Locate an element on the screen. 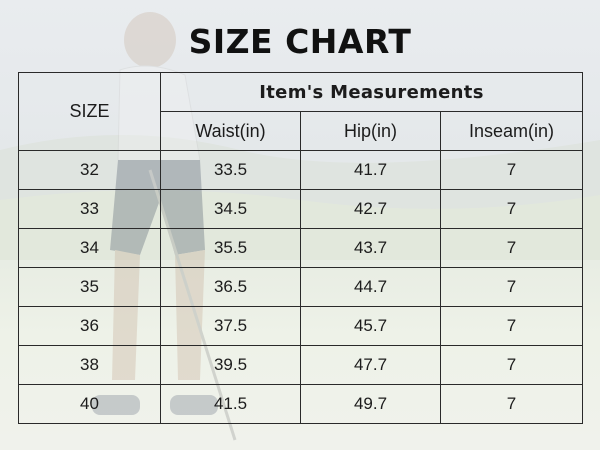 The height and width of the screenshot is (450, 600). measurements-group-header: Item's Measurements is located at coordinates (371, 92).